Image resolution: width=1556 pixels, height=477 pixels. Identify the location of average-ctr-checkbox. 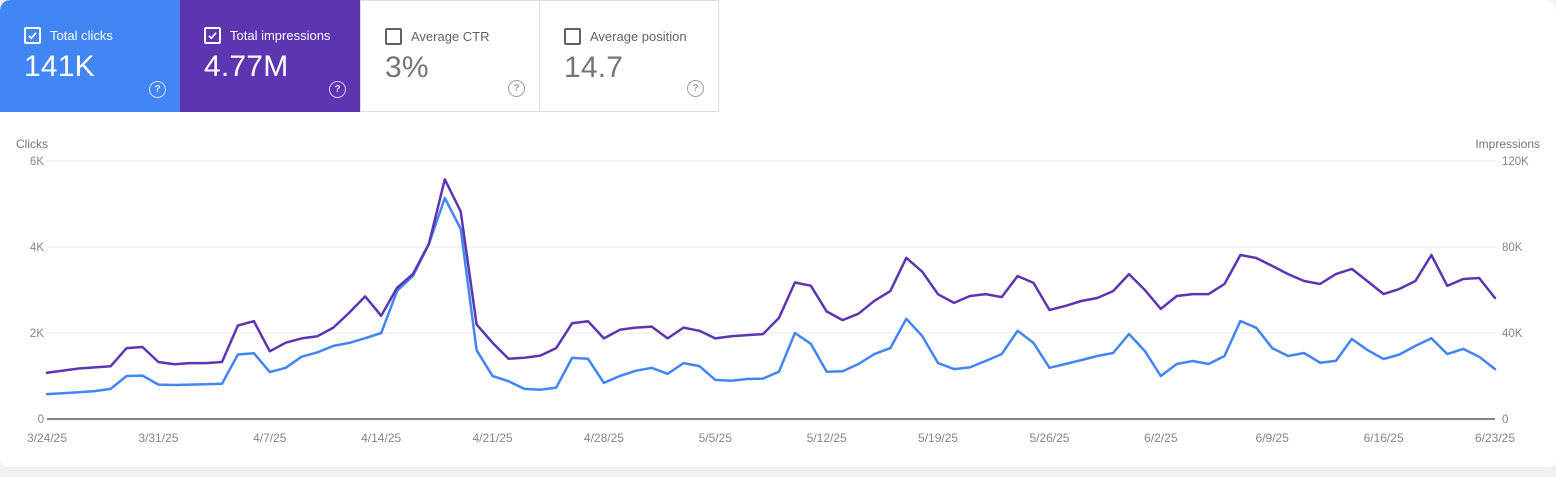
(393, 36).